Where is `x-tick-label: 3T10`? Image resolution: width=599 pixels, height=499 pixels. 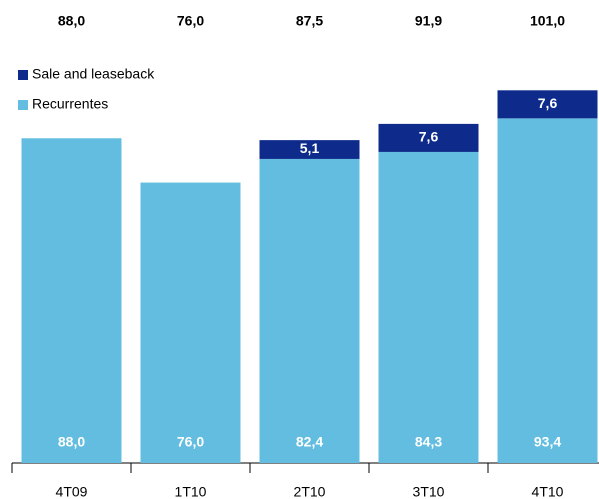
x-tick-label: 3T10 is located at coordinates (429, 491).